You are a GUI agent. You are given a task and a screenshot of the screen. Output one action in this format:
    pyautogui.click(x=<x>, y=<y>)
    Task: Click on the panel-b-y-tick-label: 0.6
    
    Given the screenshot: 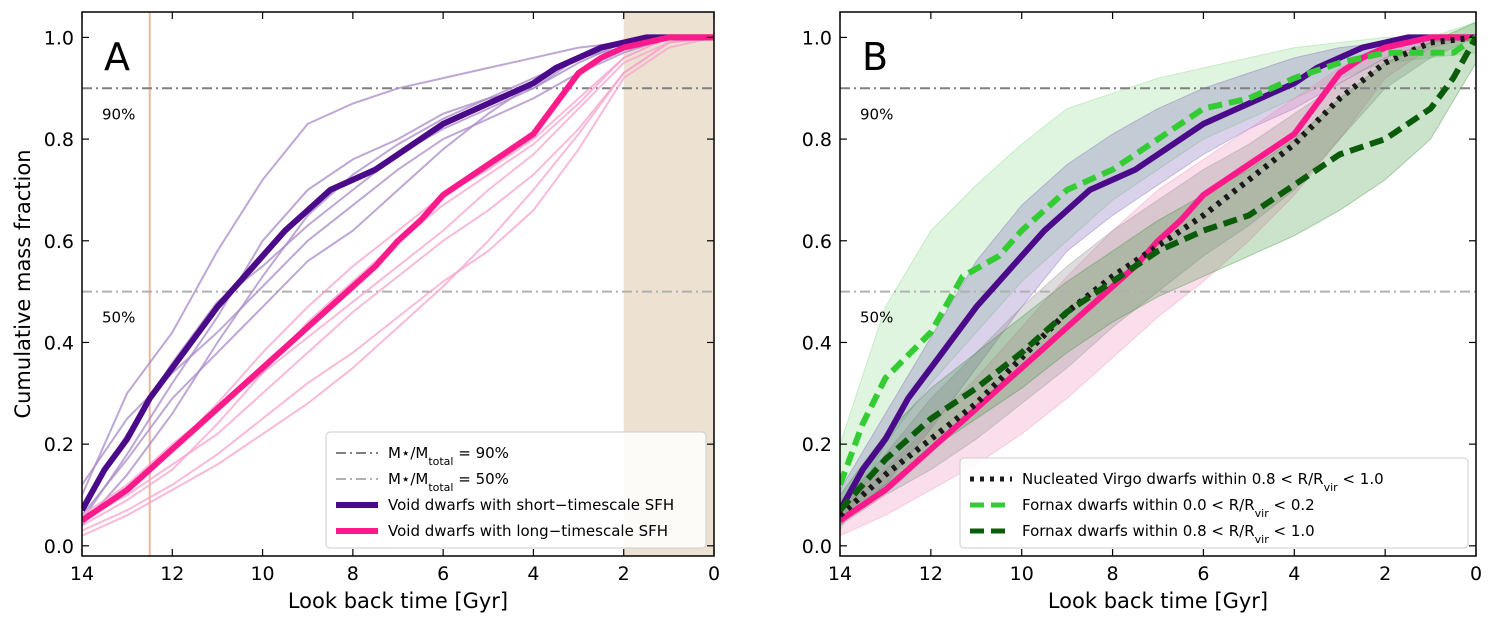 What is the action you would take?
    pyautogui.click(x=817, y=242)
    